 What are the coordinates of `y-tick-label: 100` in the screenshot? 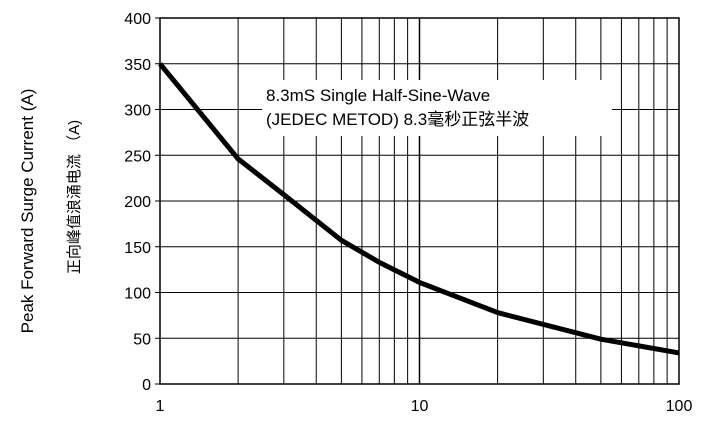 It's located at (137, 294).